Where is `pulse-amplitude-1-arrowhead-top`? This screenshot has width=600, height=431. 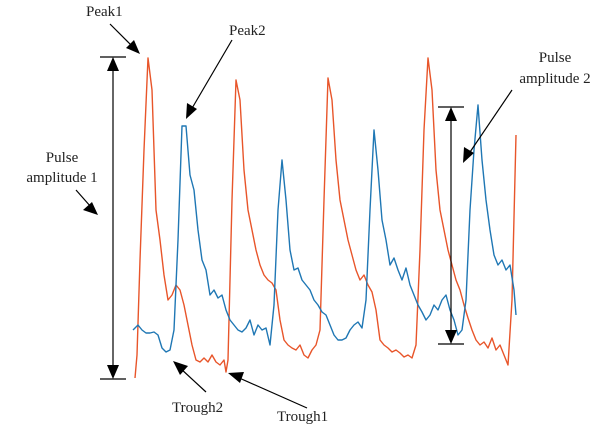
pulse-amplitude-1-arrowhead-top is located at coordinates (113, 64).